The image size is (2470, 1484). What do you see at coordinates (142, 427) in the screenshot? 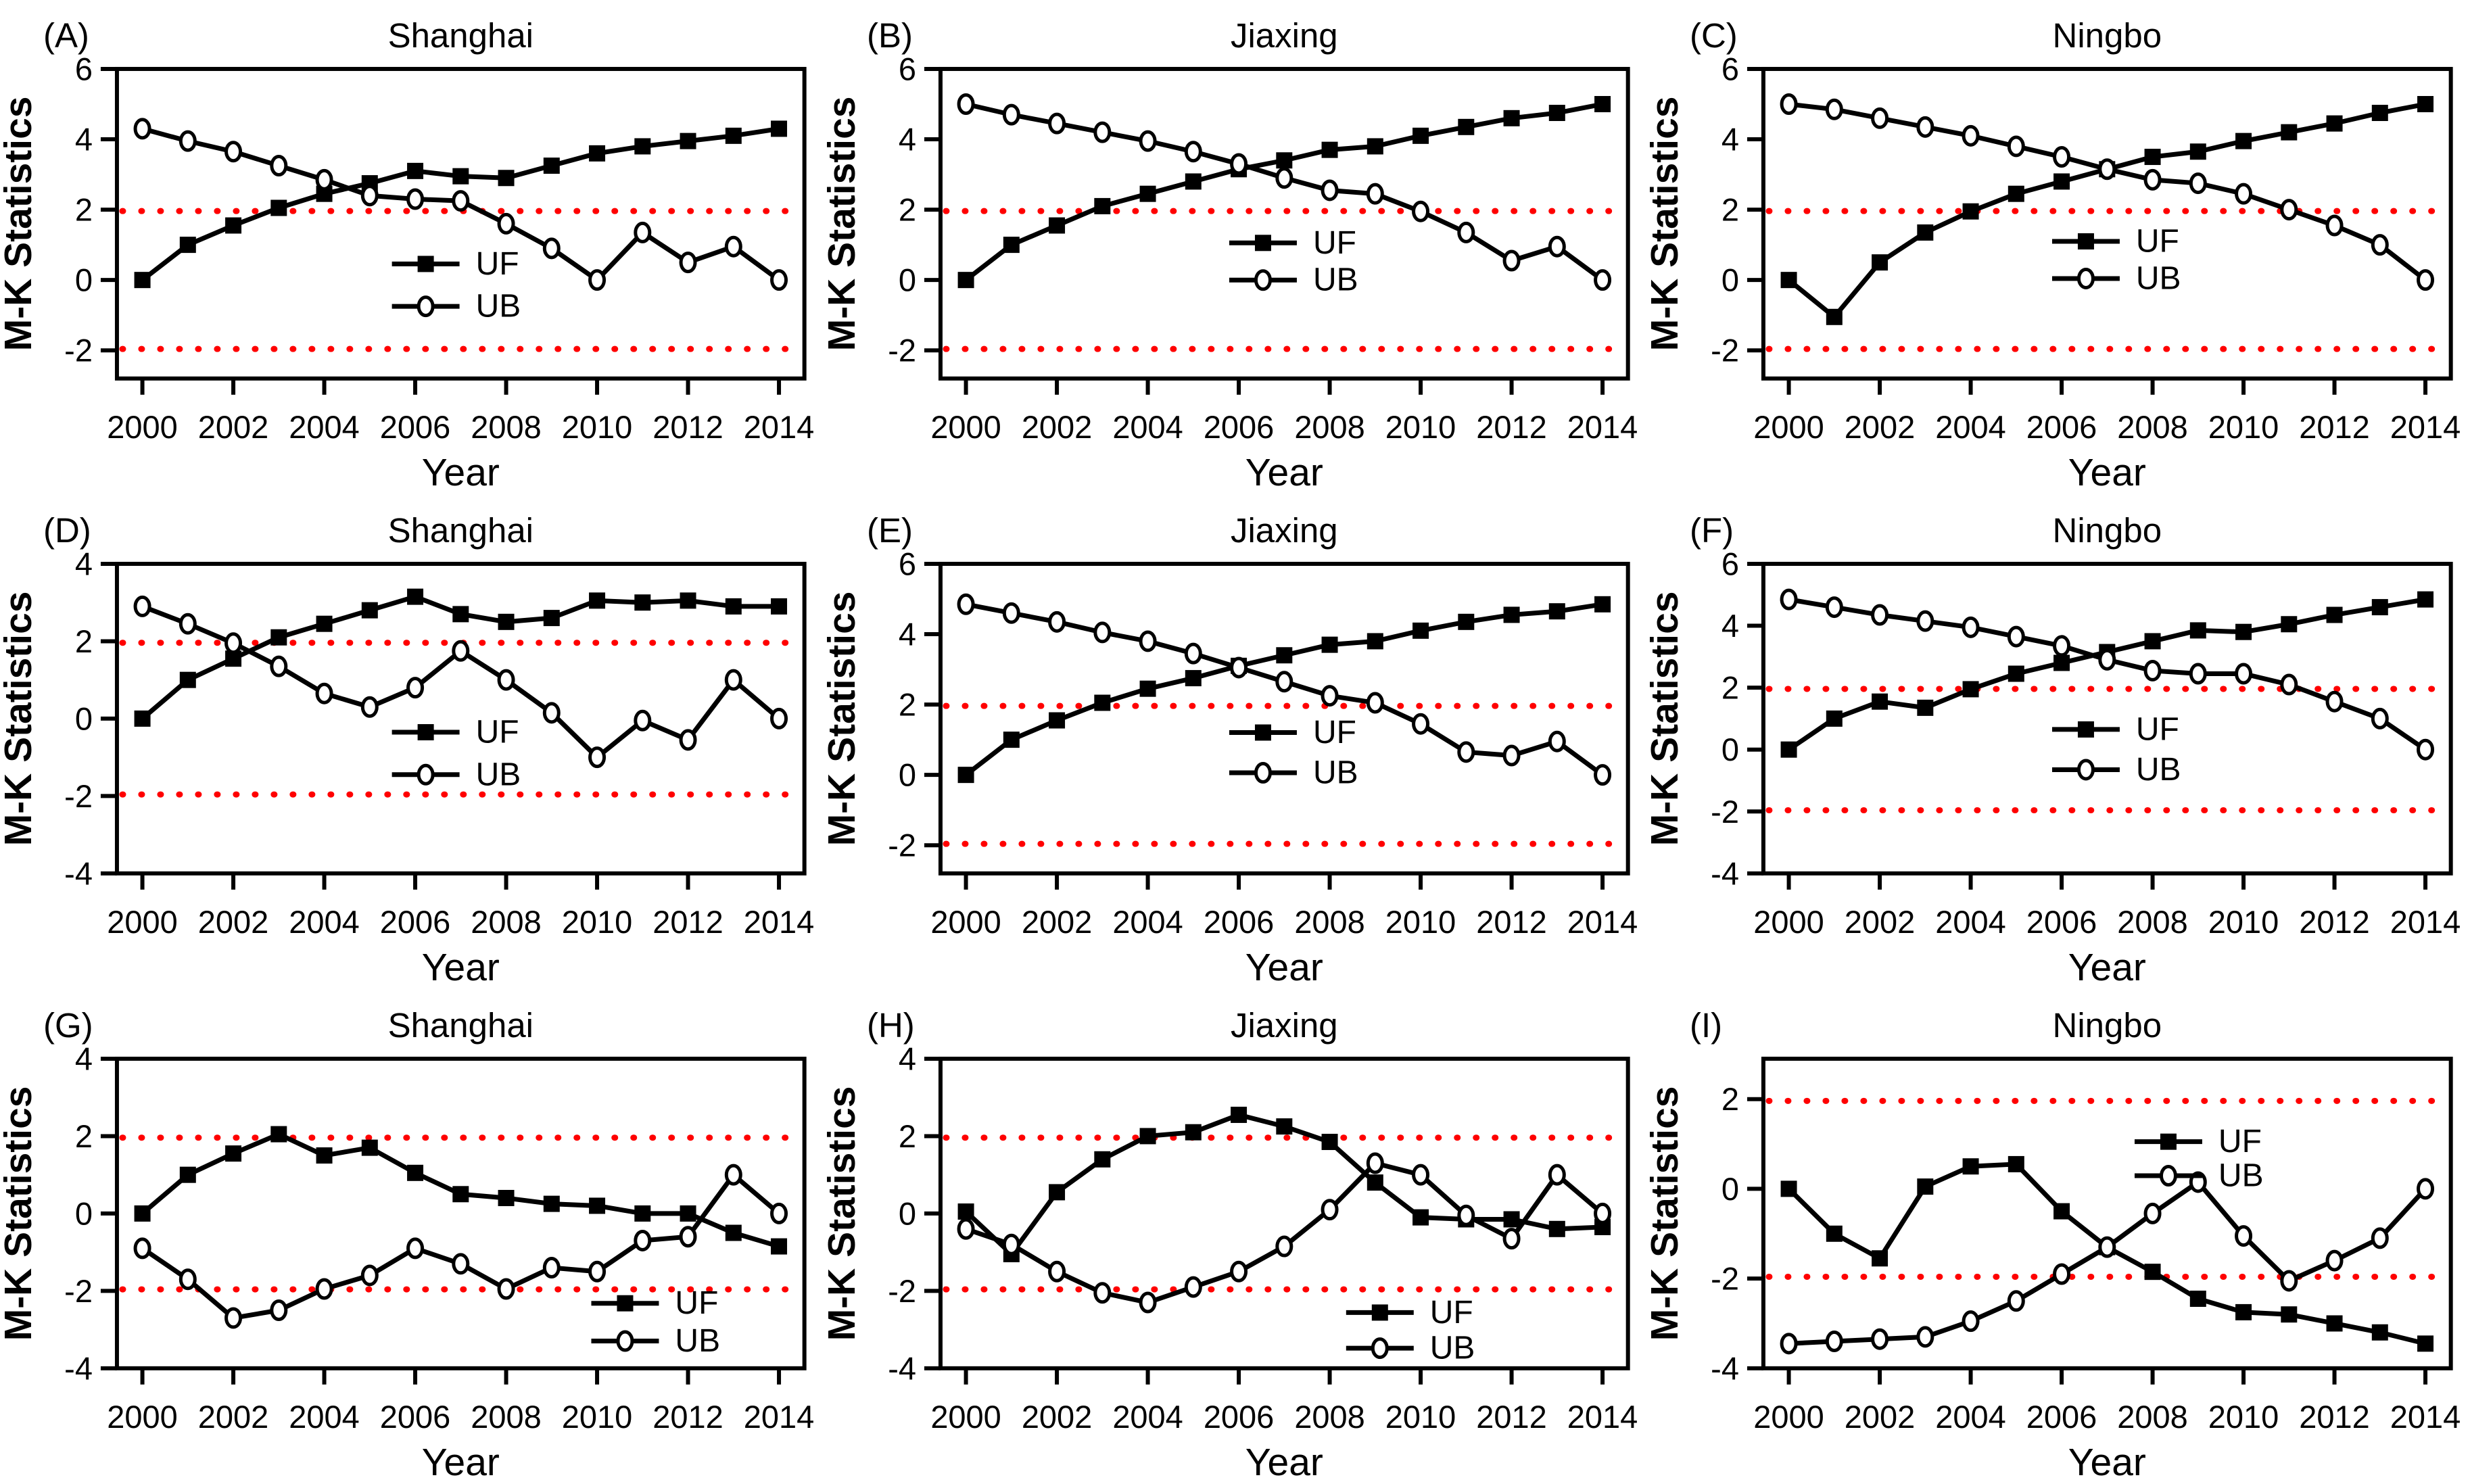
I see `x-tick-label: 2000` at bounding box center [142, 427].